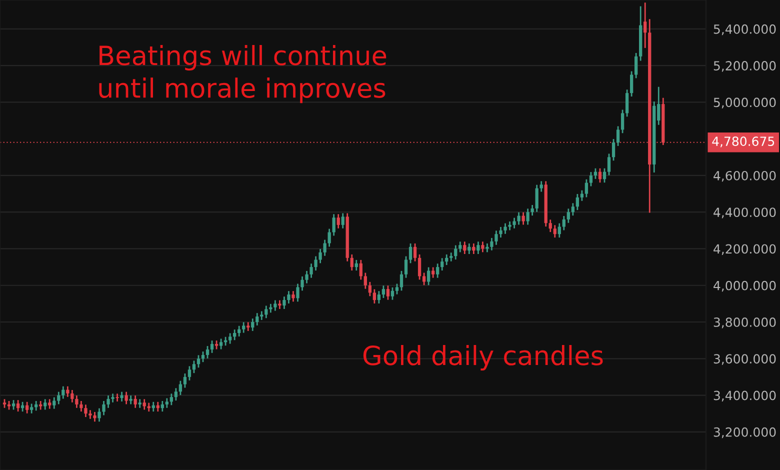  Describe the element at coordinates (745, 359) in the screenshot. I see `y-tick-label: 3,600.000` at that location.